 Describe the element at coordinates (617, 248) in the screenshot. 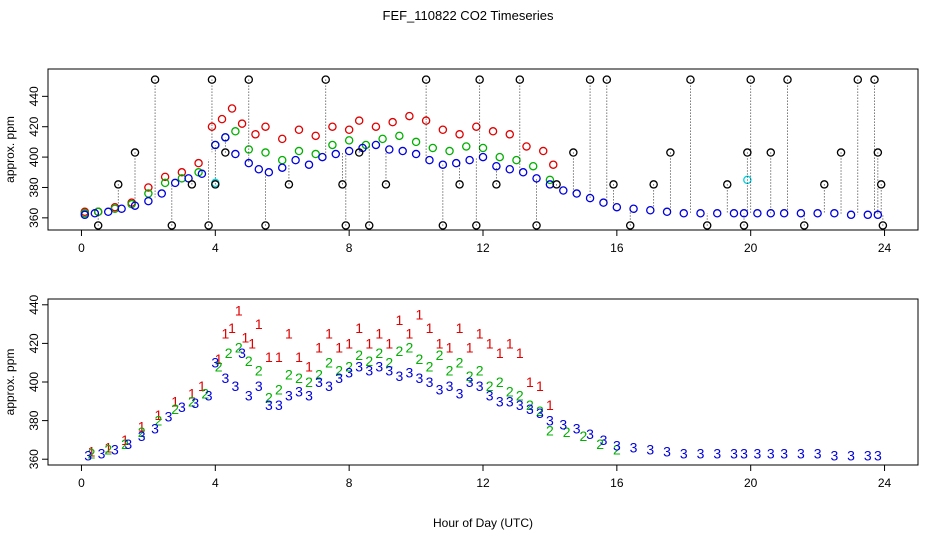

I see `top-x-tick-label: 16` at that location.